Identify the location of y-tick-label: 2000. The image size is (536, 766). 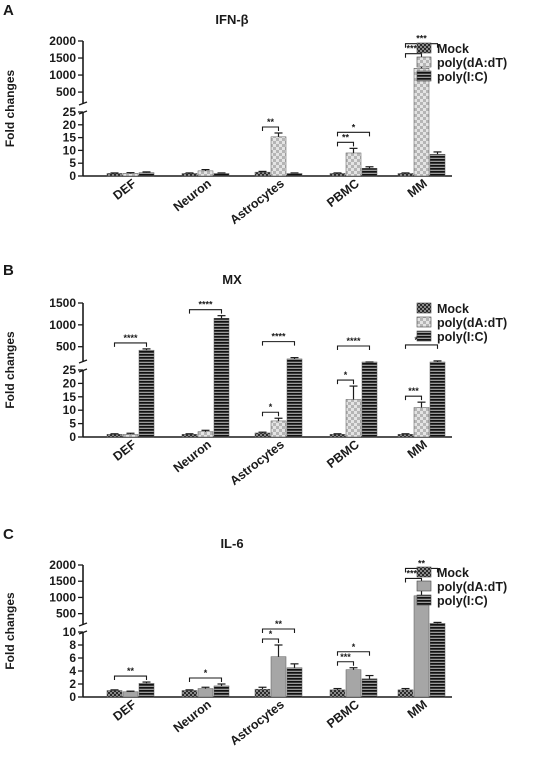
(62, 41).